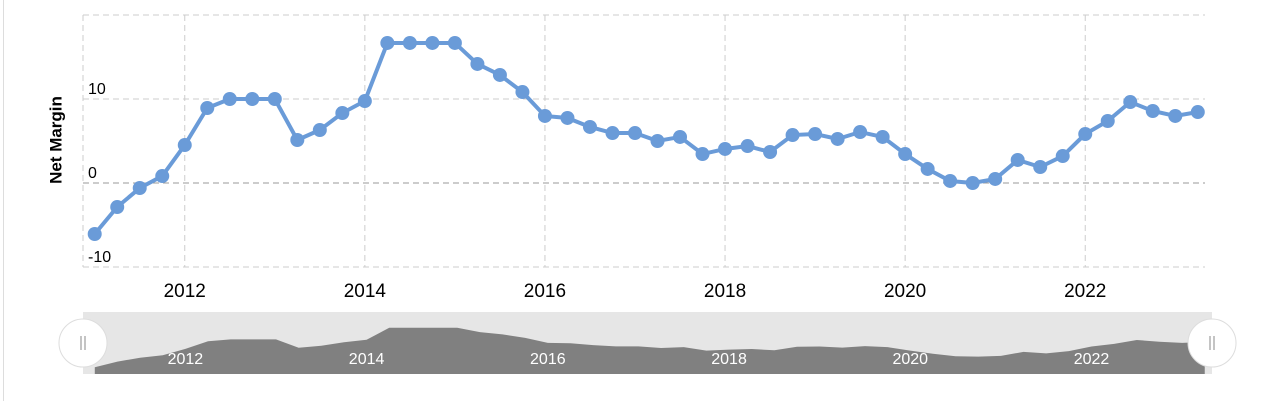  Describe the element at coordinates (545, 291) in the screenshot. I see `x-tick-label: 2016` at that location.